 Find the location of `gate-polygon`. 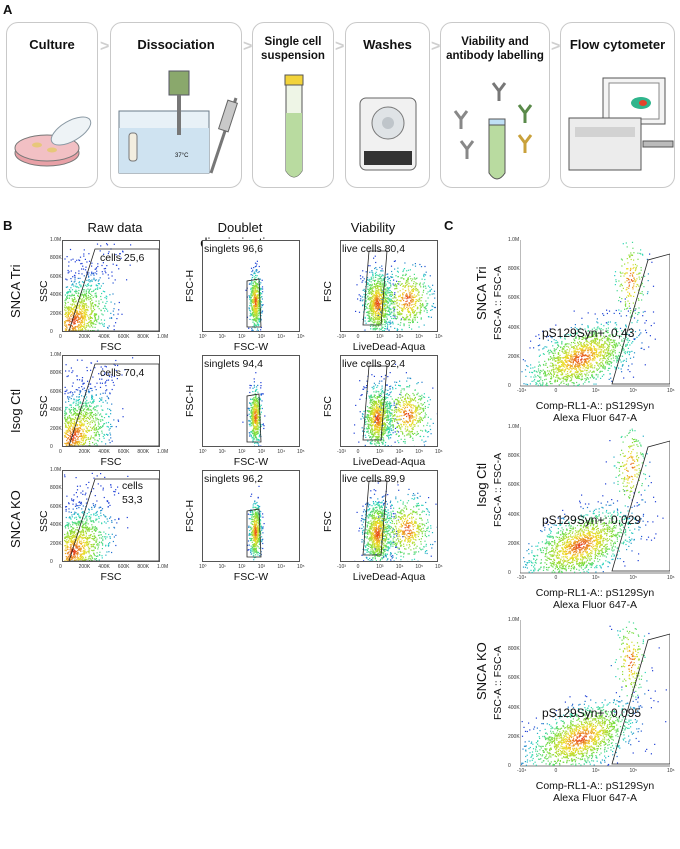

gate-polygon is located at coordinates (375, 288).